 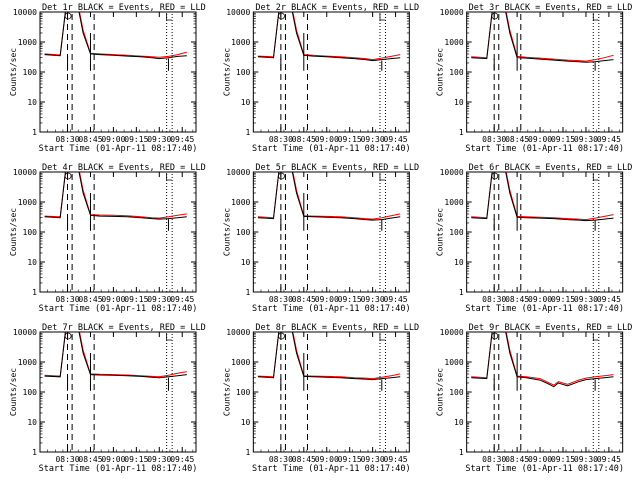 I want to click on plot-title: Det_8r BLACK = Events, RED = LLD, so click(x=337, y=328).